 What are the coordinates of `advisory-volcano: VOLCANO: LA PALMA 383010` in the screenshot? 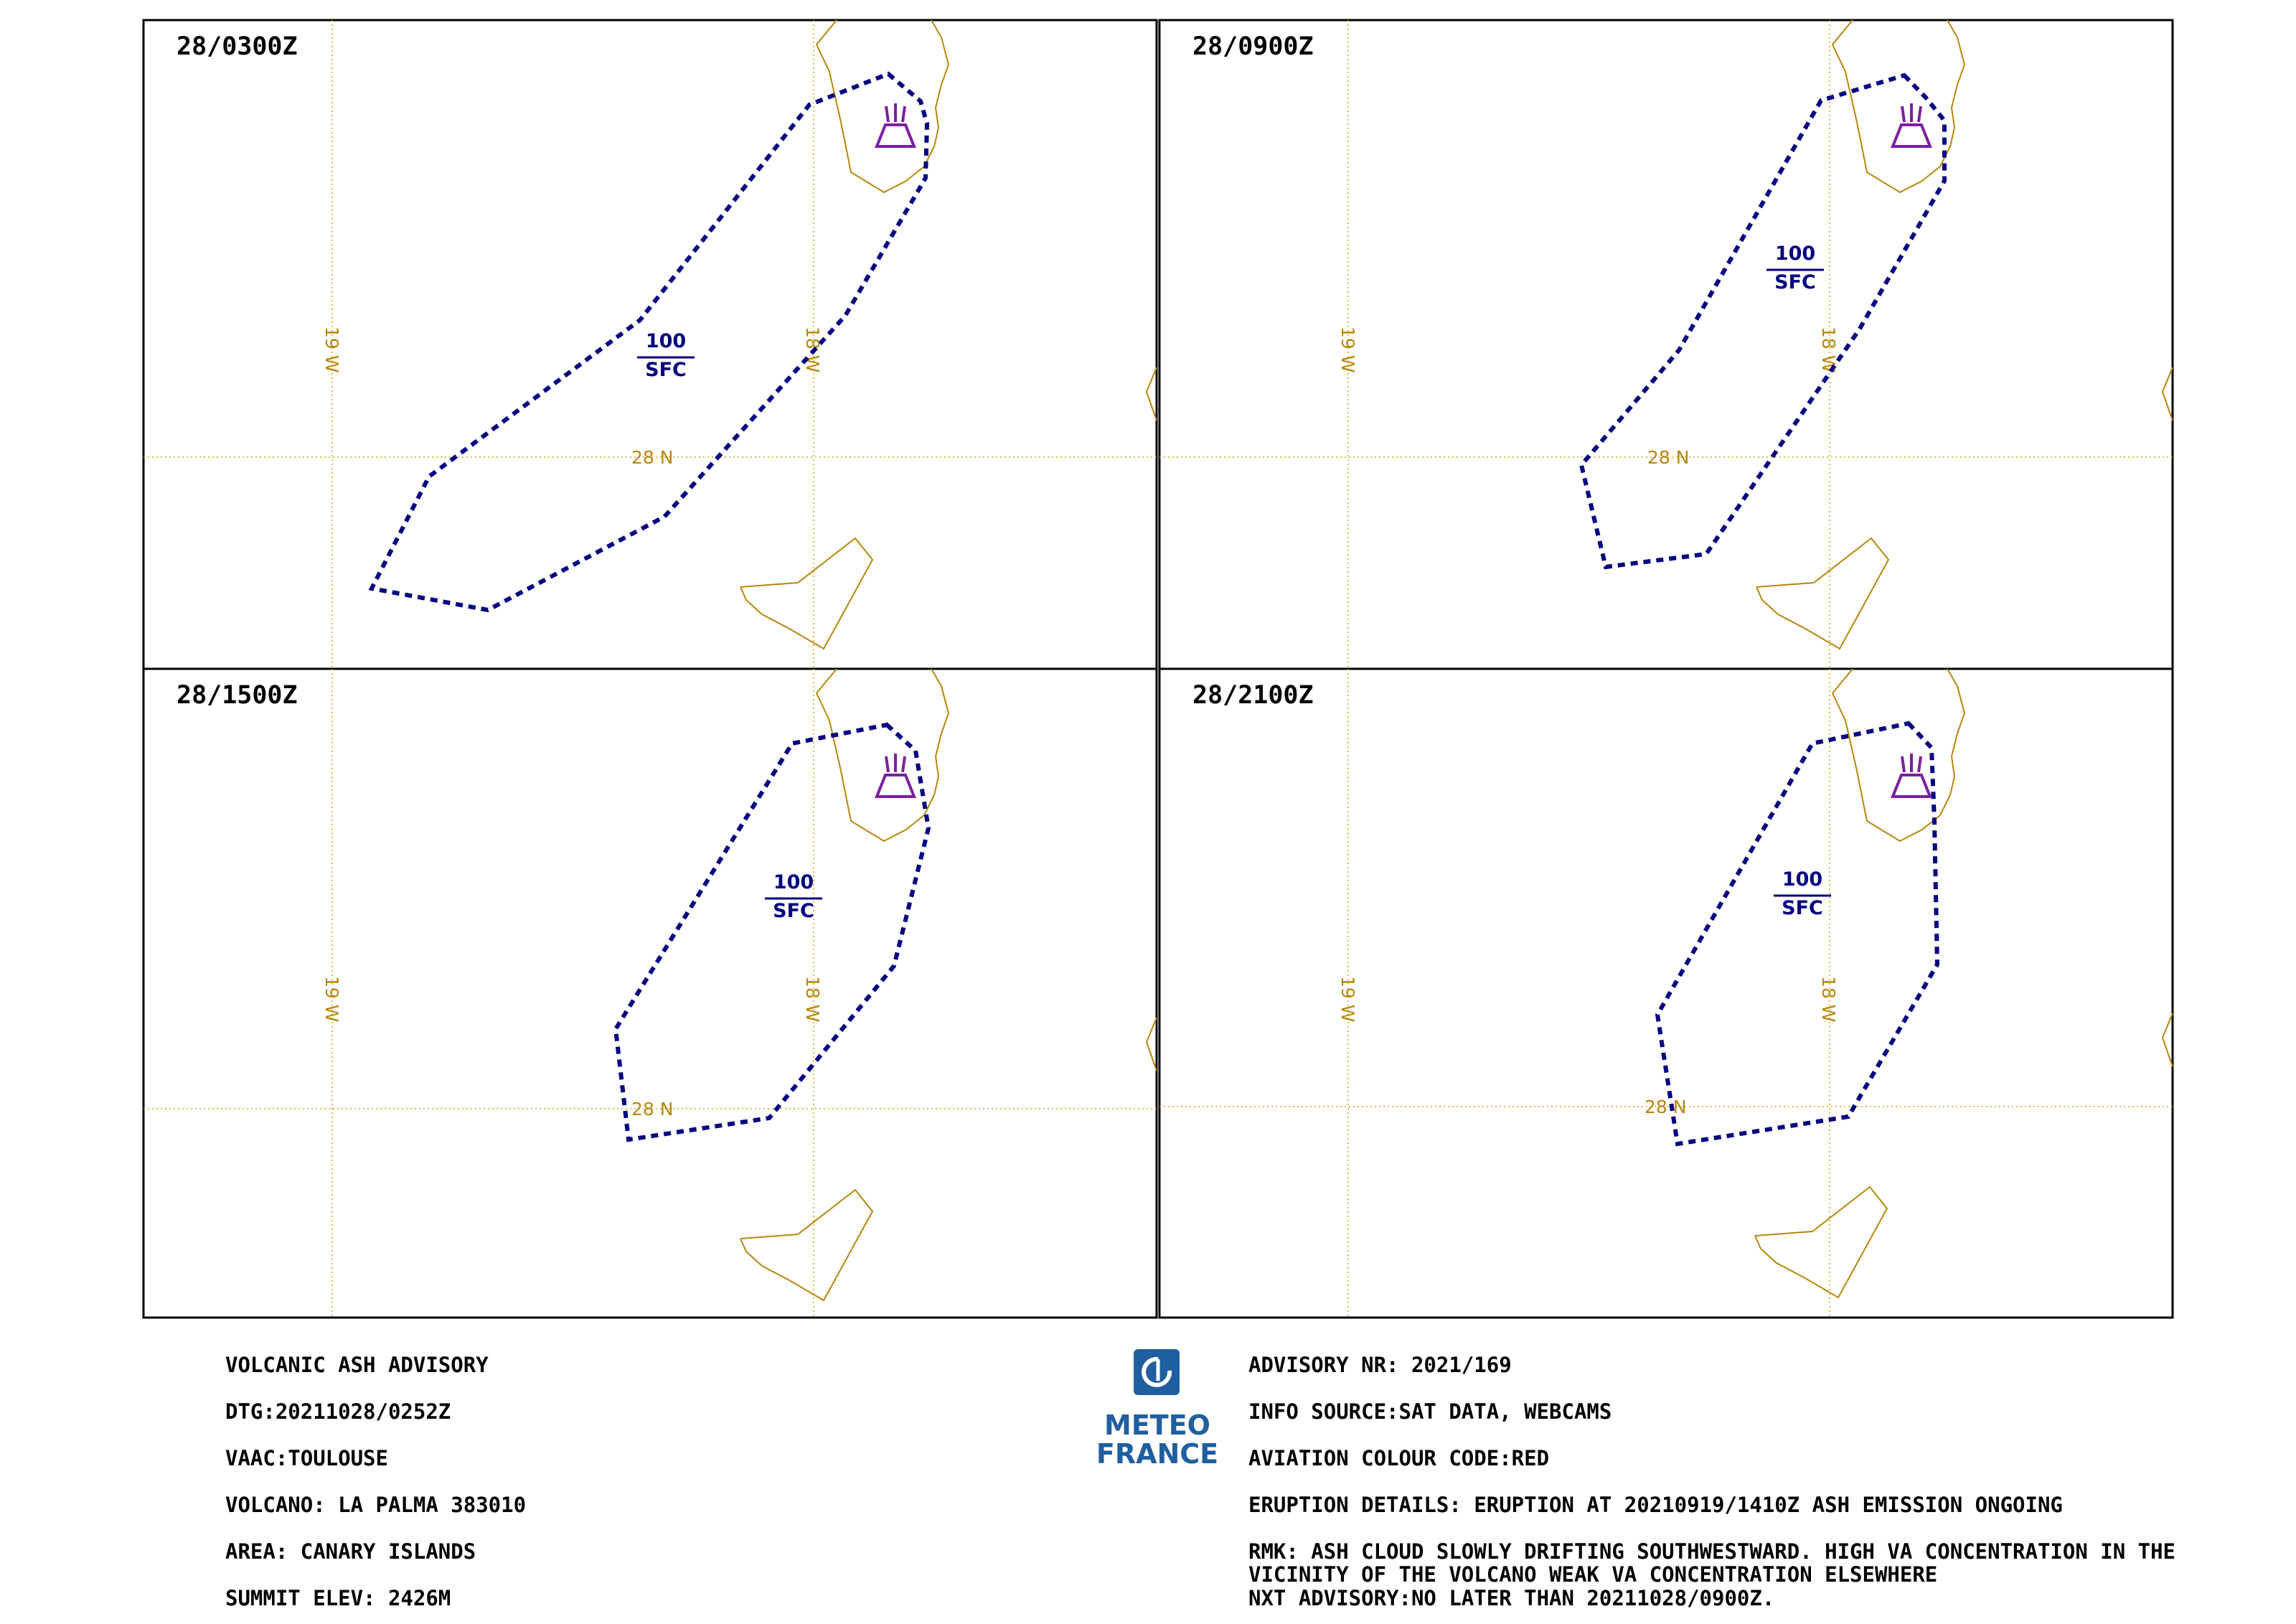 It's located at (376, 1505).